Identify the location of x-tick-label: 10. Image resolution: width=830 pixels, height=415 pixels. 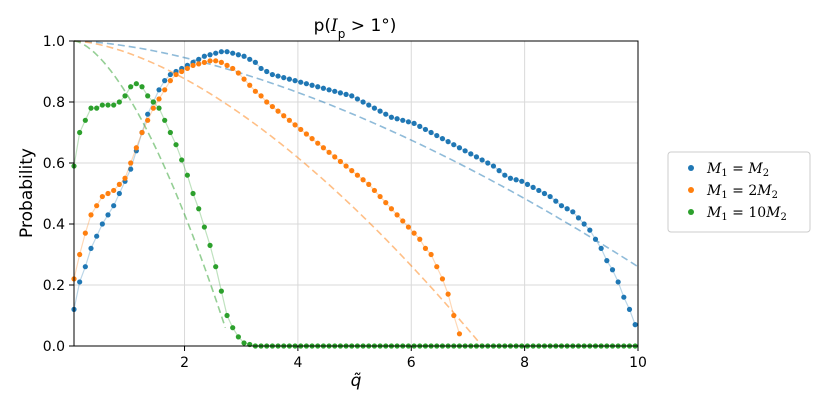
(638, 363).